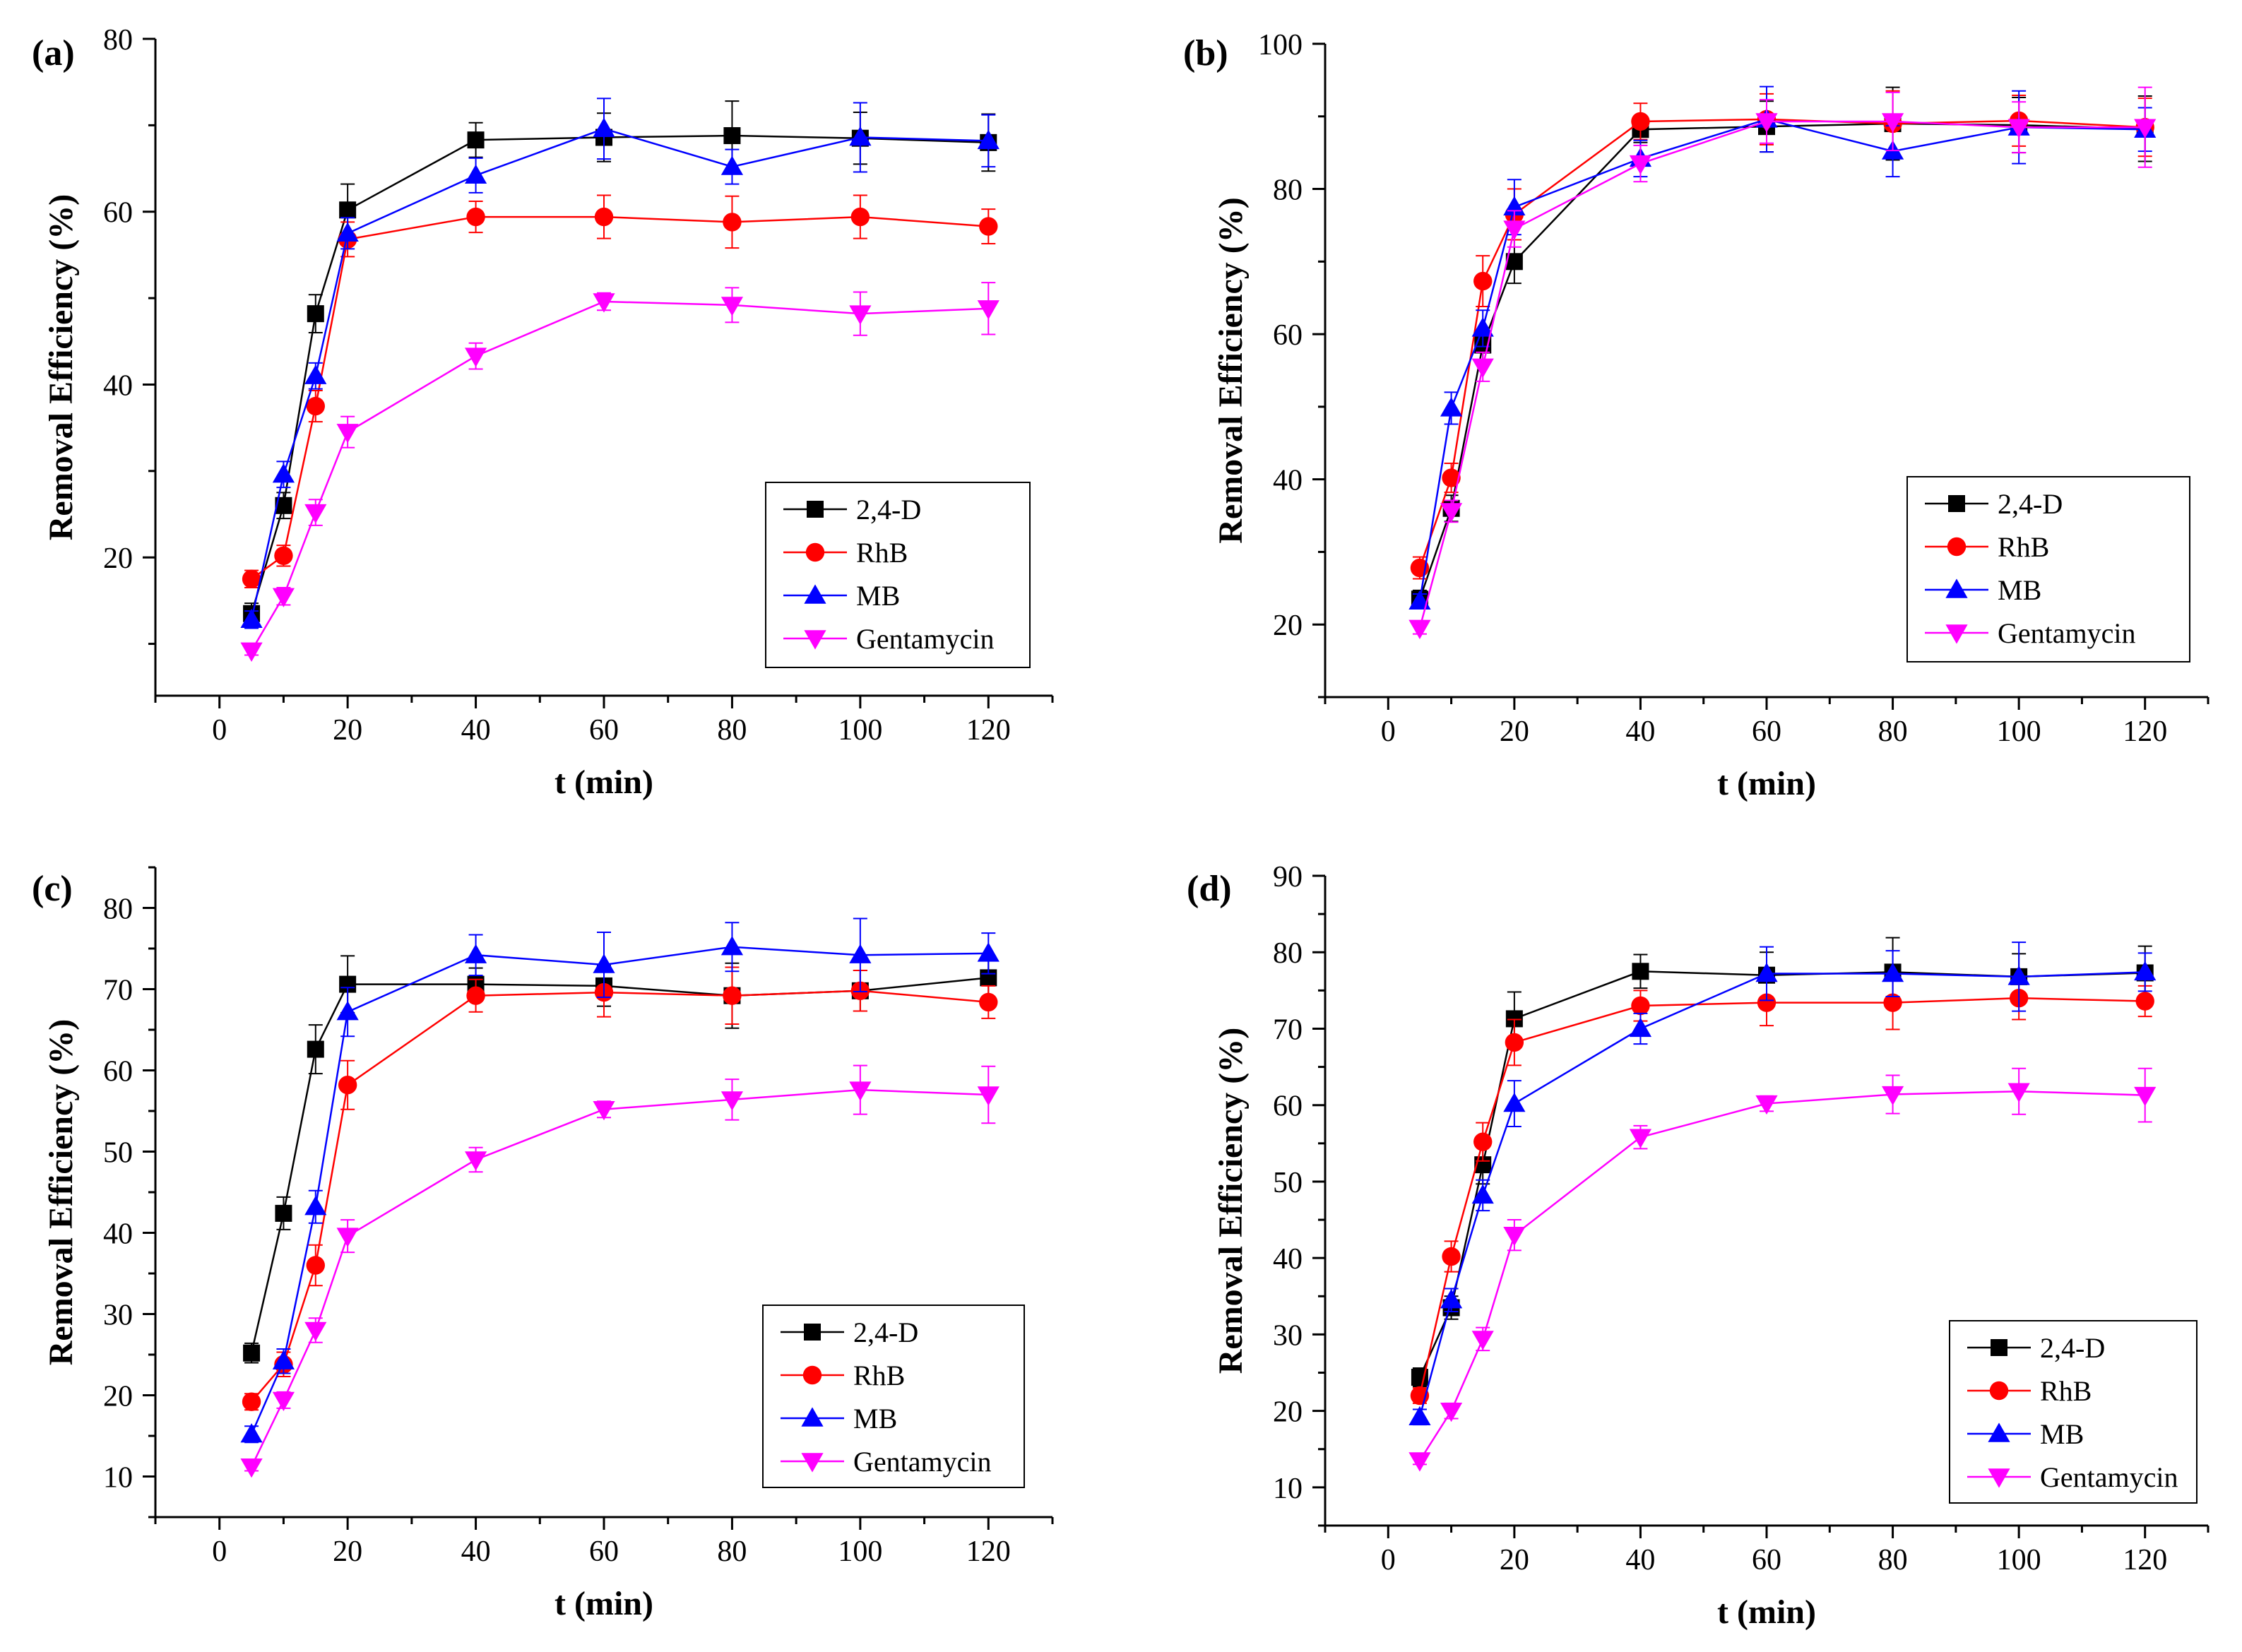  I want to click on legend-label: MB, so click(2062, 1434).